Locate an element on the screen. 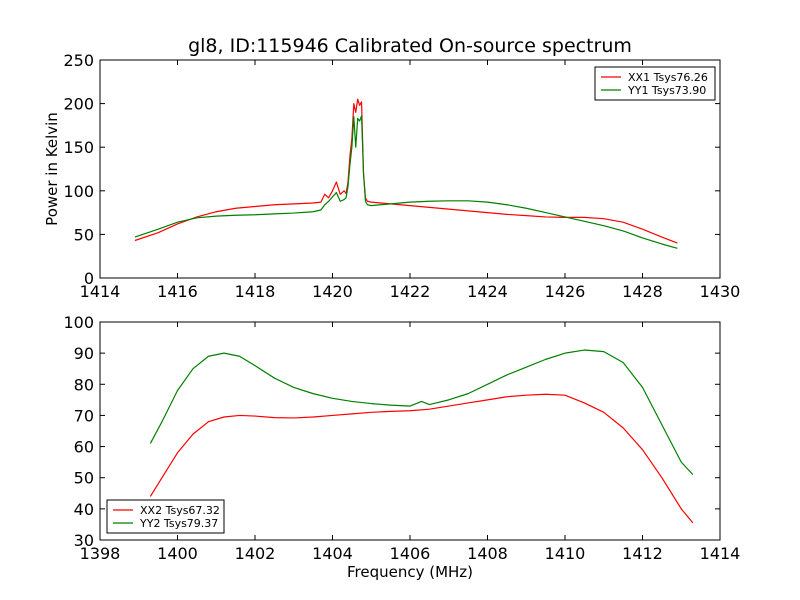 The height and width of the screenshot is (600, 800). x-tick-label: 1402 is located at coordinates (255, 553).